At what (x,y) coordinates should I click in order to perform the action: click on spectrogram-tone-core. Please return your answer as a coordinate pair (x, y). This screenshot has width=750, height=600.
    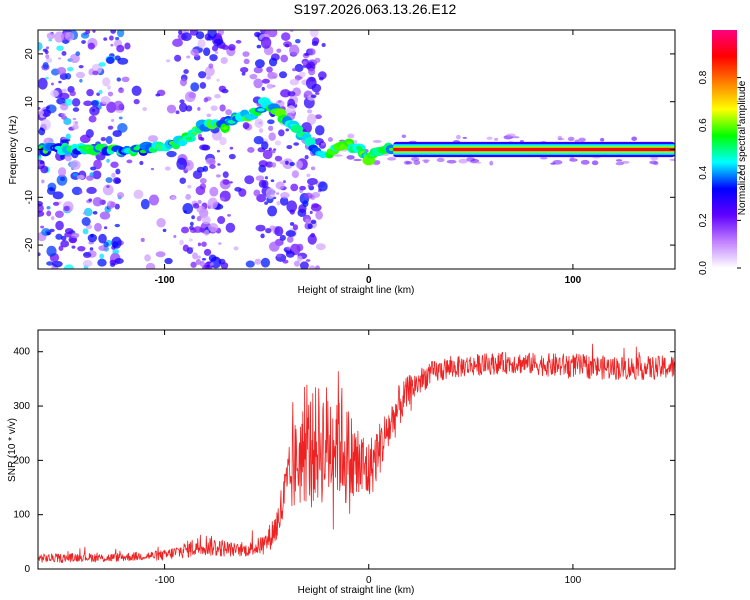
    Looking at the image, I should click on (534, 149).